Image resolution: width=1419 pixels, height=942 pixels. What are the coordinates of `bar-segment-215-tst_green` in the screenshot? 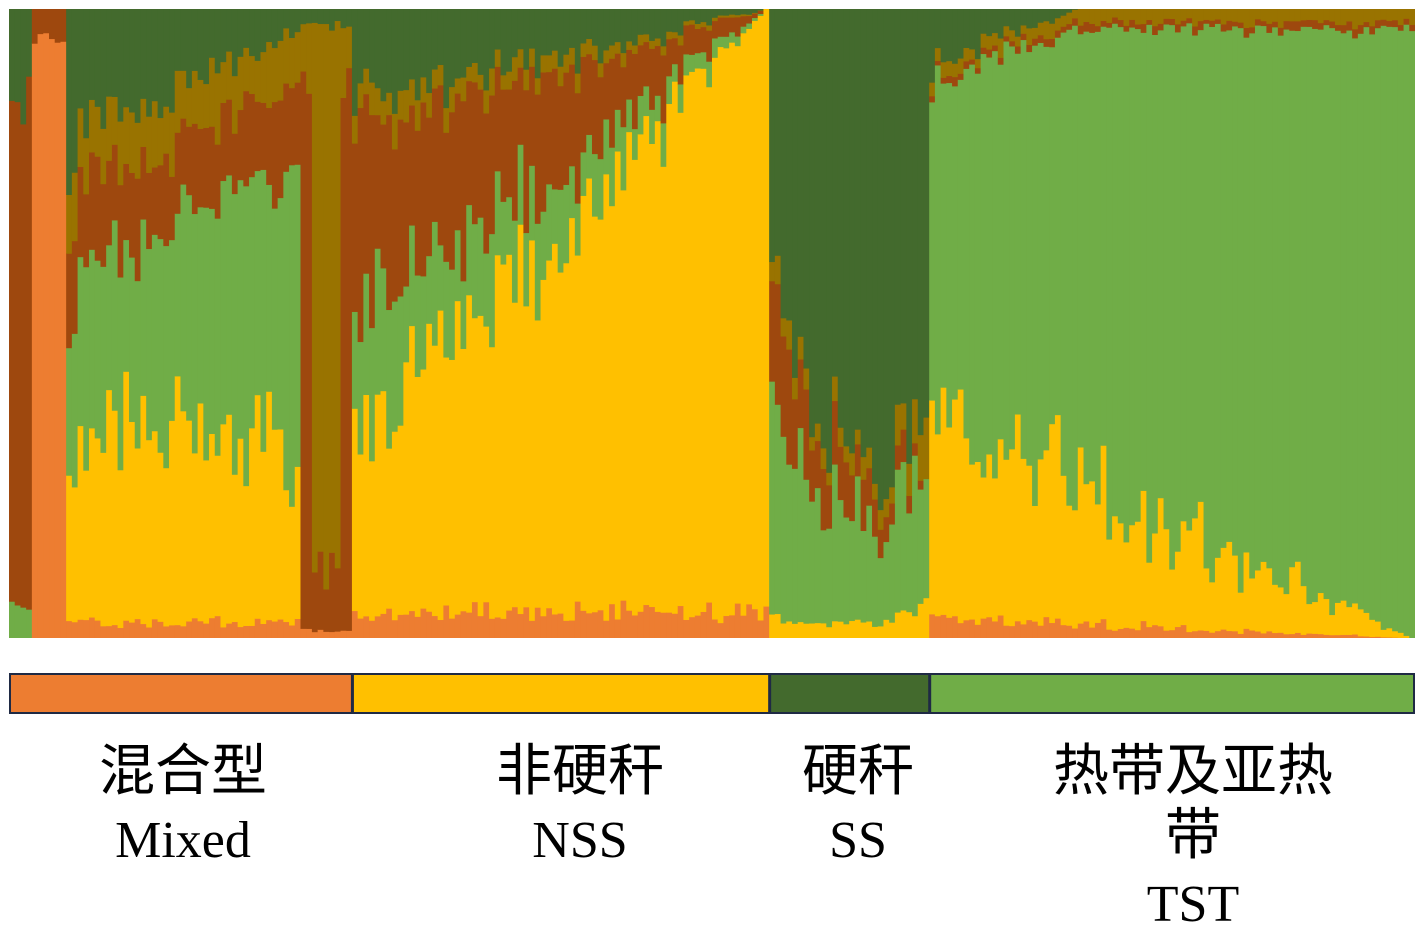 It's located at (1241, 310).